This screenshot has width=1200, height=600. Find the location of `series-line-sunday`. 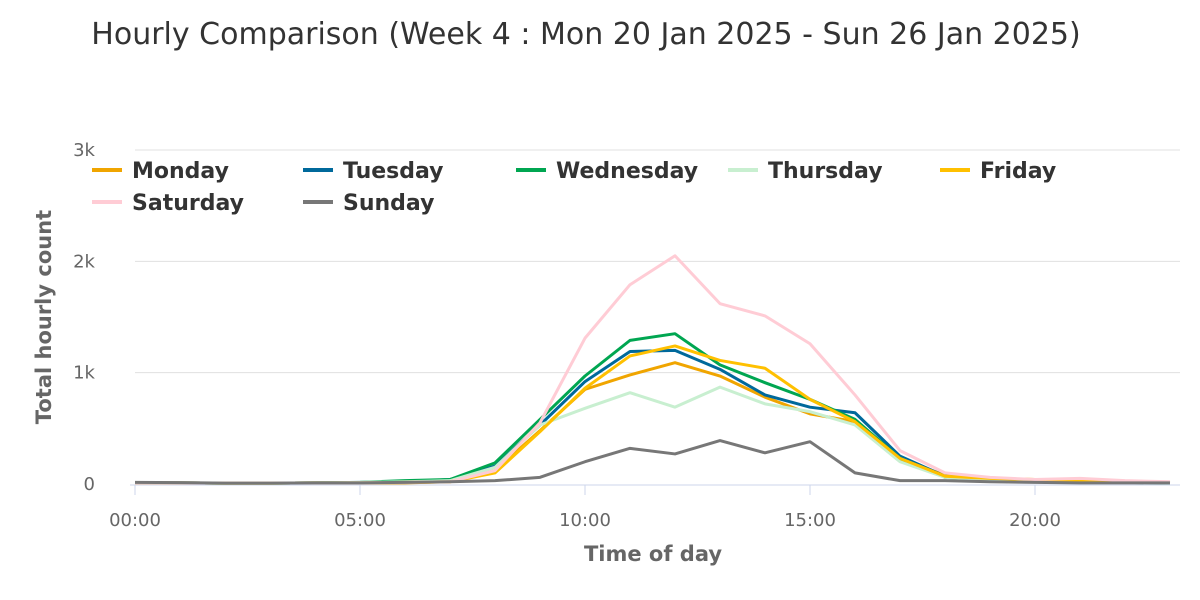

series-line-sunday is located at coordinates (652, 462).